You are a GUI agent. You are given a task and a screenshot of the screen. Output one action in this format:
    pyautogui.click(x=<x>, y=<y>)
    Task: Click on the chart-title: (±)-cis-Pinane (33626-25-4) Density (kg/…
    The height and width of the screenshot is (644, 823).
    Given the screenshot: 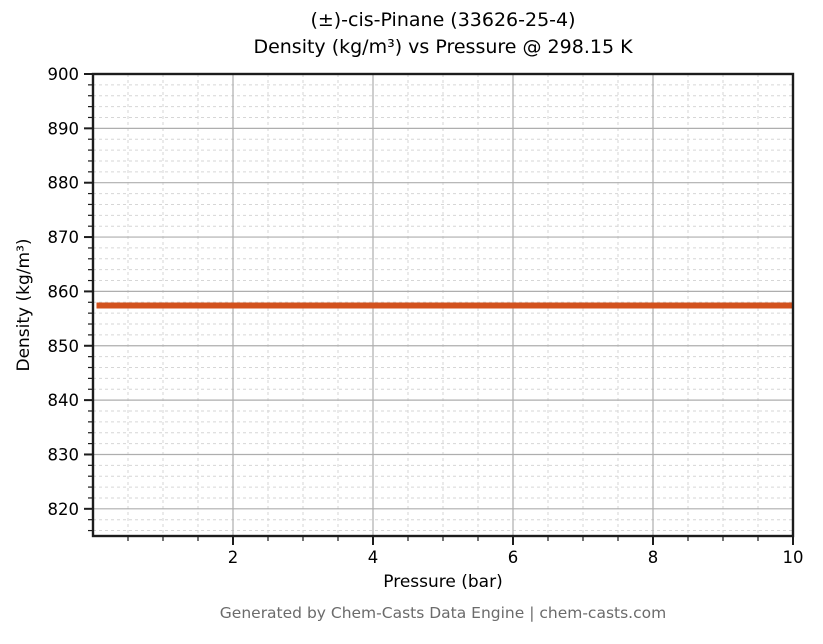 What is the action you would take?
    pyautogui.click(x=443, y=34)
    